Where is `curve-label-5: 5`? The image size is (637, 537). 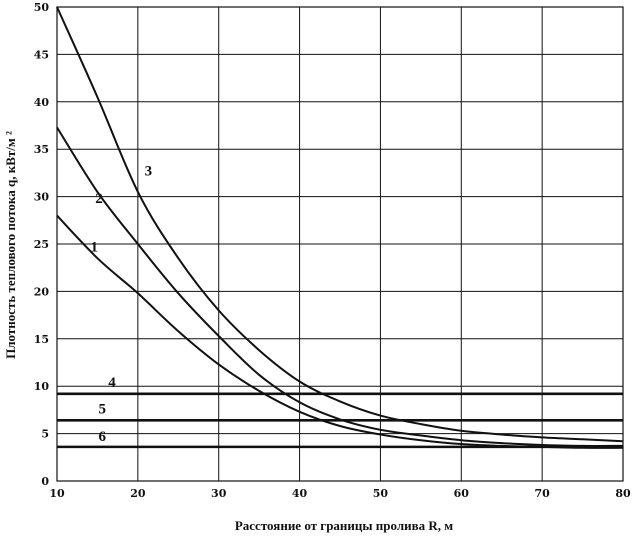
curve-label-5: 5 is located at coordinates (103, 410).